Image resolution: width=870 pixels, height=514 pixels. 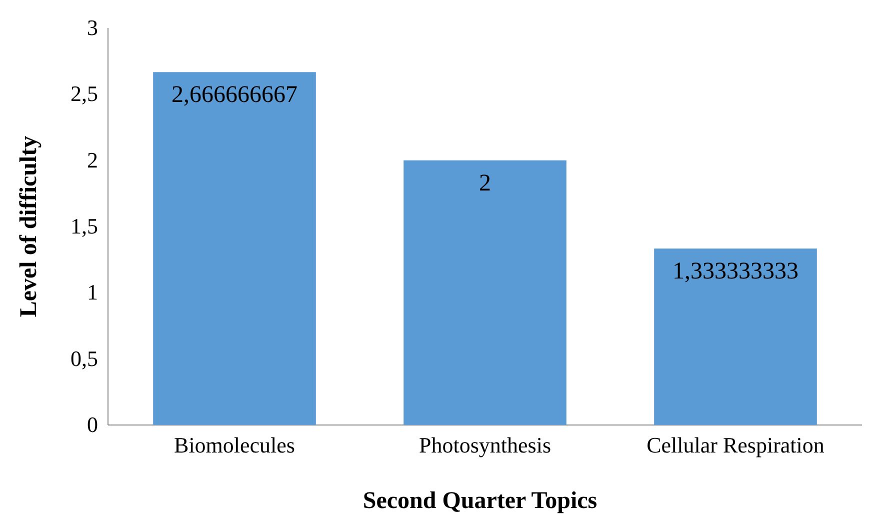 What do you see at coordinates (480, 501) in the screenshot?
I see `x-axis-title: Second Quarter Topics` at bounding box center [480, 501].